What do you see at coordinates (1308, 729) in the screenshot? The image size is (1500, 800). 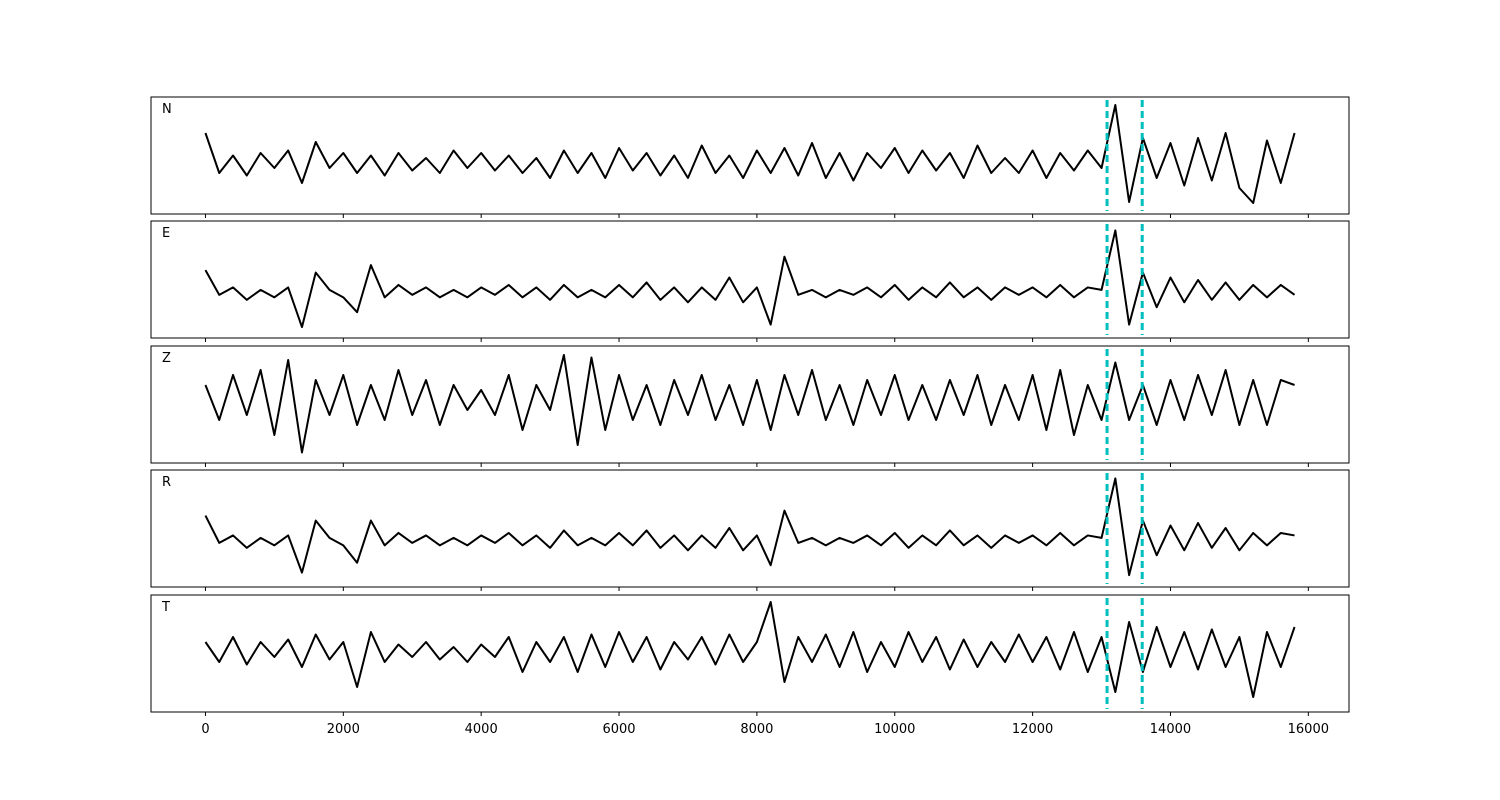 I see `x-tick-label: 16000` at bounding box center [1308, 729].